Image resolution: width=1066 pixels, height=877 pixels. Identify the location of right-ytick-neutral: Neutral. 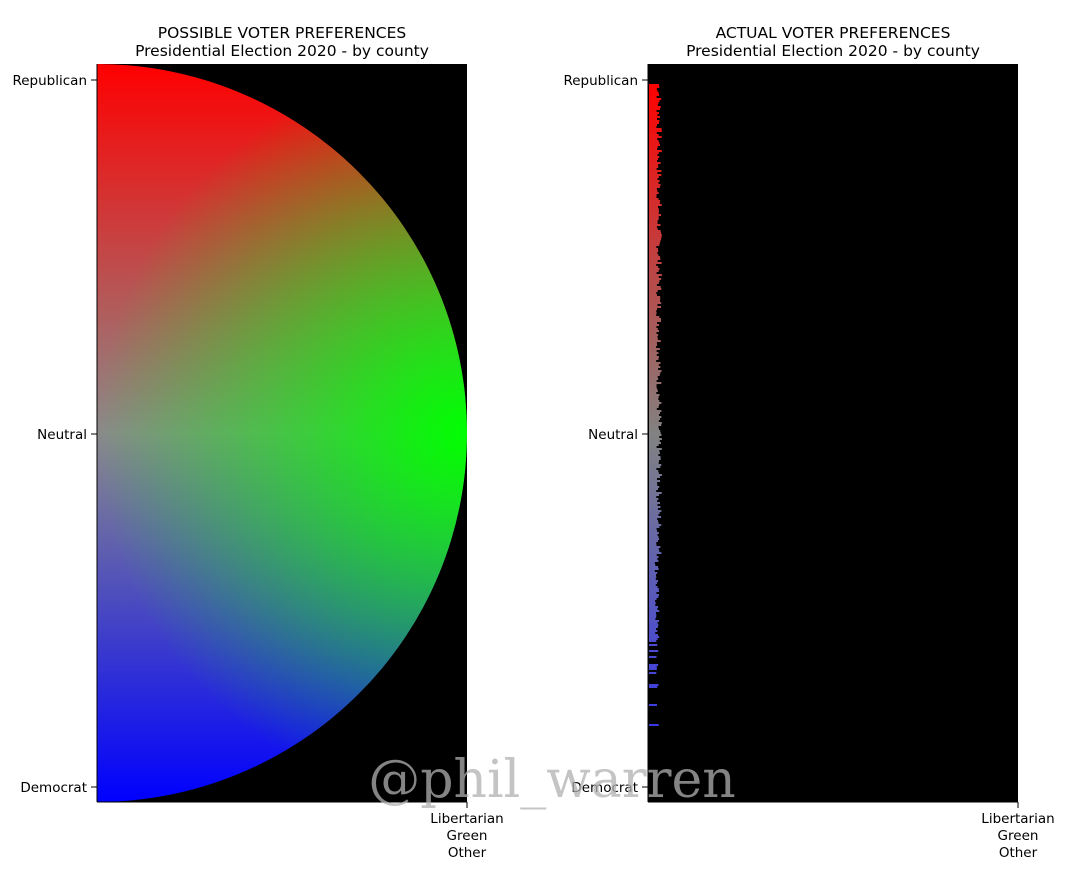
(613, 435).